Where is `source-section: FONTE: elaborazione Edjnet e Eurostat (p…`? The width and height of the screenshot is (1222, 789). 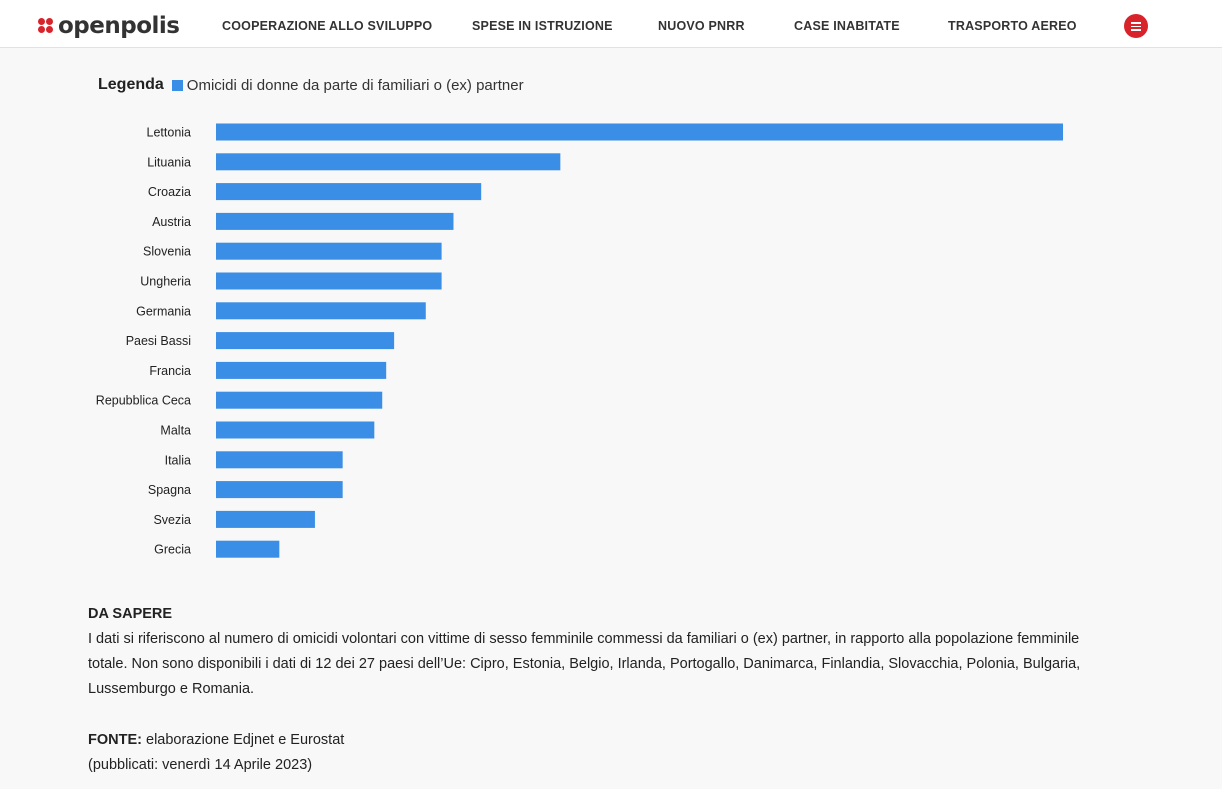 source-section: FONTE: elaborazione Edjnet e Eurostat (p… is located at coordinates (588, 753).